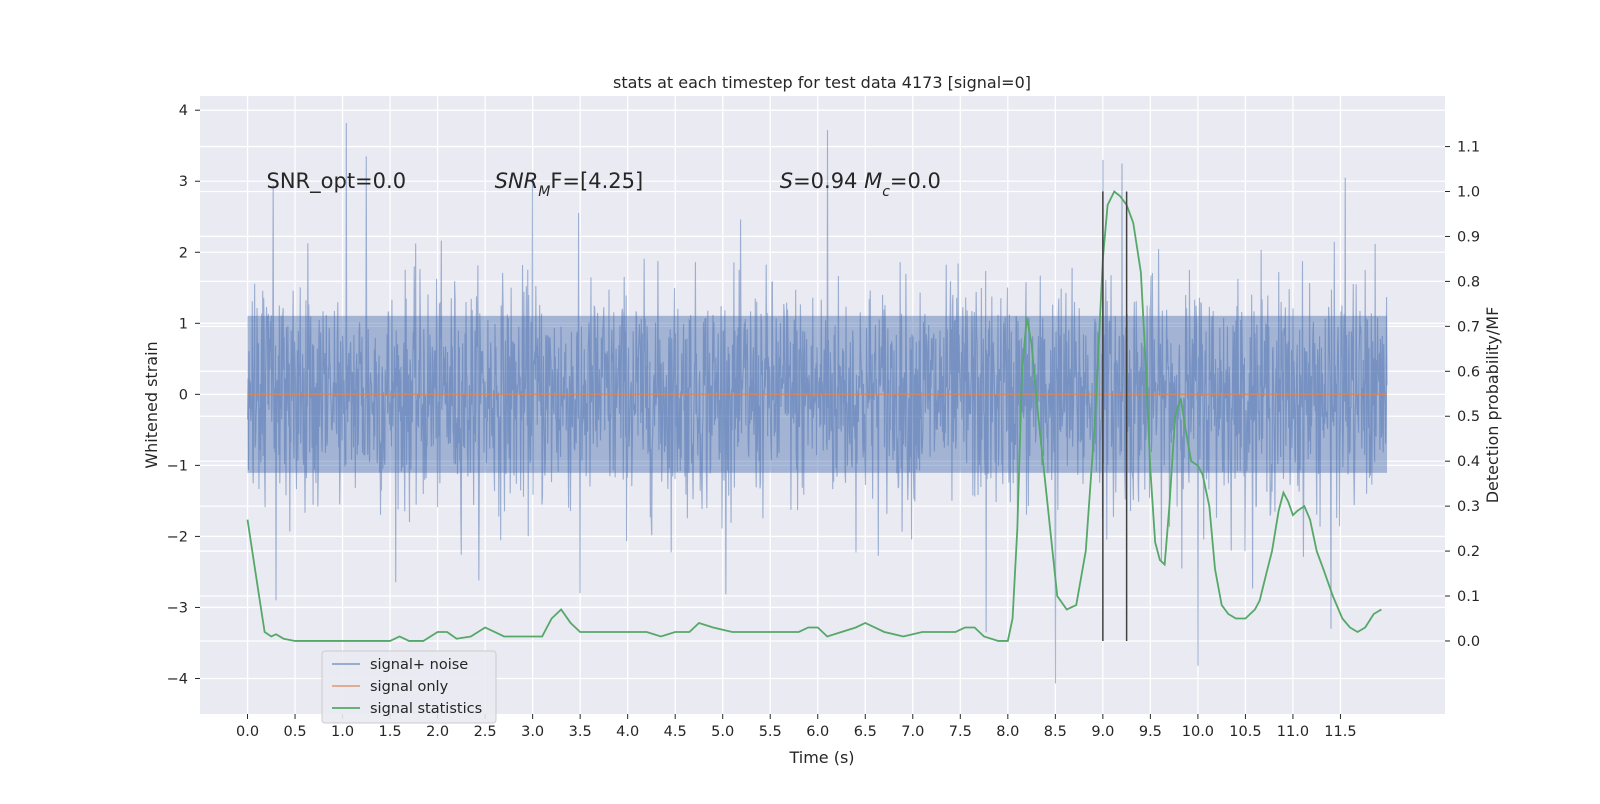  What do you see at coordinates (1468, 552) in the screenshot?
I see `y2-tick-label: 0.2` at bounding box center [1468, 552].